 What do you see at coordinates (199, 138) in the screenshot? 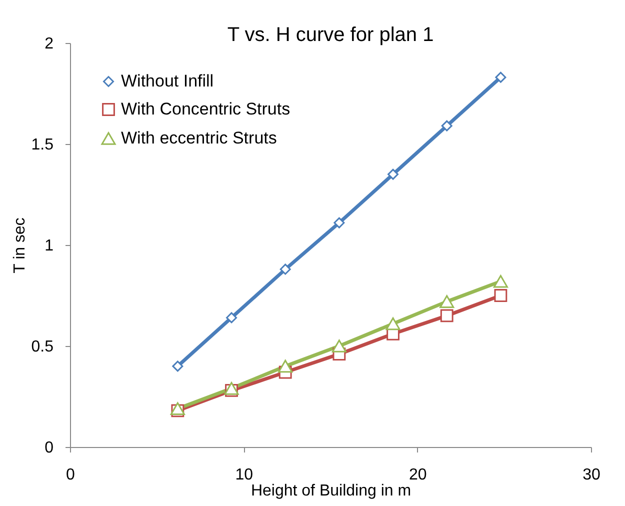
I see `legend-label: With eccentric Struts` at bounding box center [199, 138].